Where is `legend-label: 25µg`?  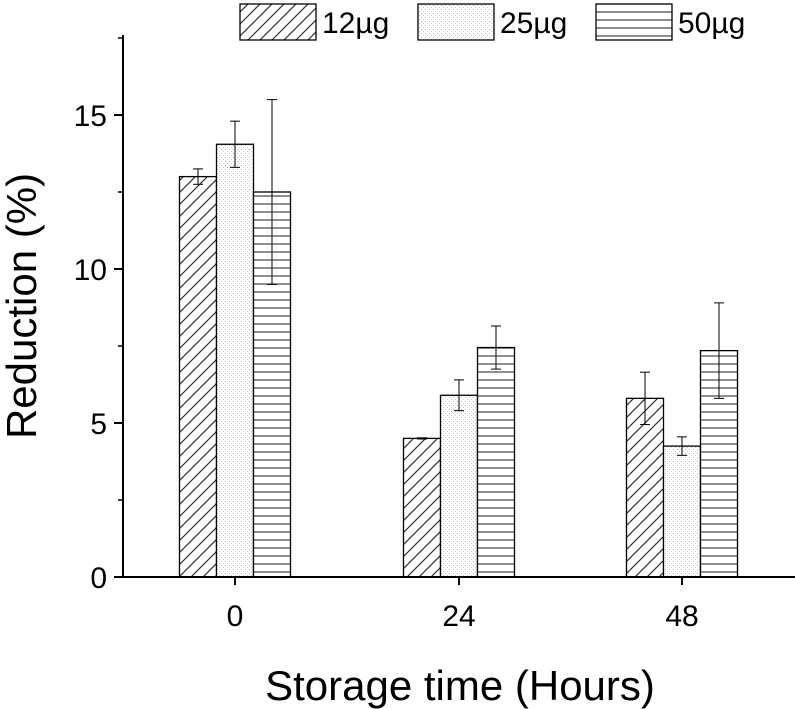 legend-label: 25µg is located at coordinates (533, 23).